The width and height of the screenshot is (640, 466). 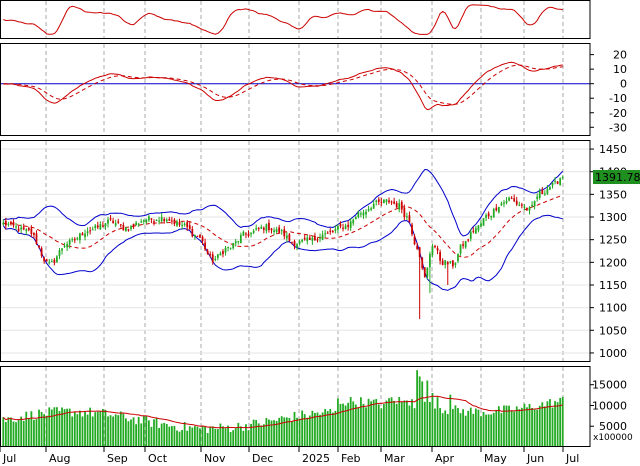 I want to click on macd-tick-label: 10, so click(x=620, y=69).